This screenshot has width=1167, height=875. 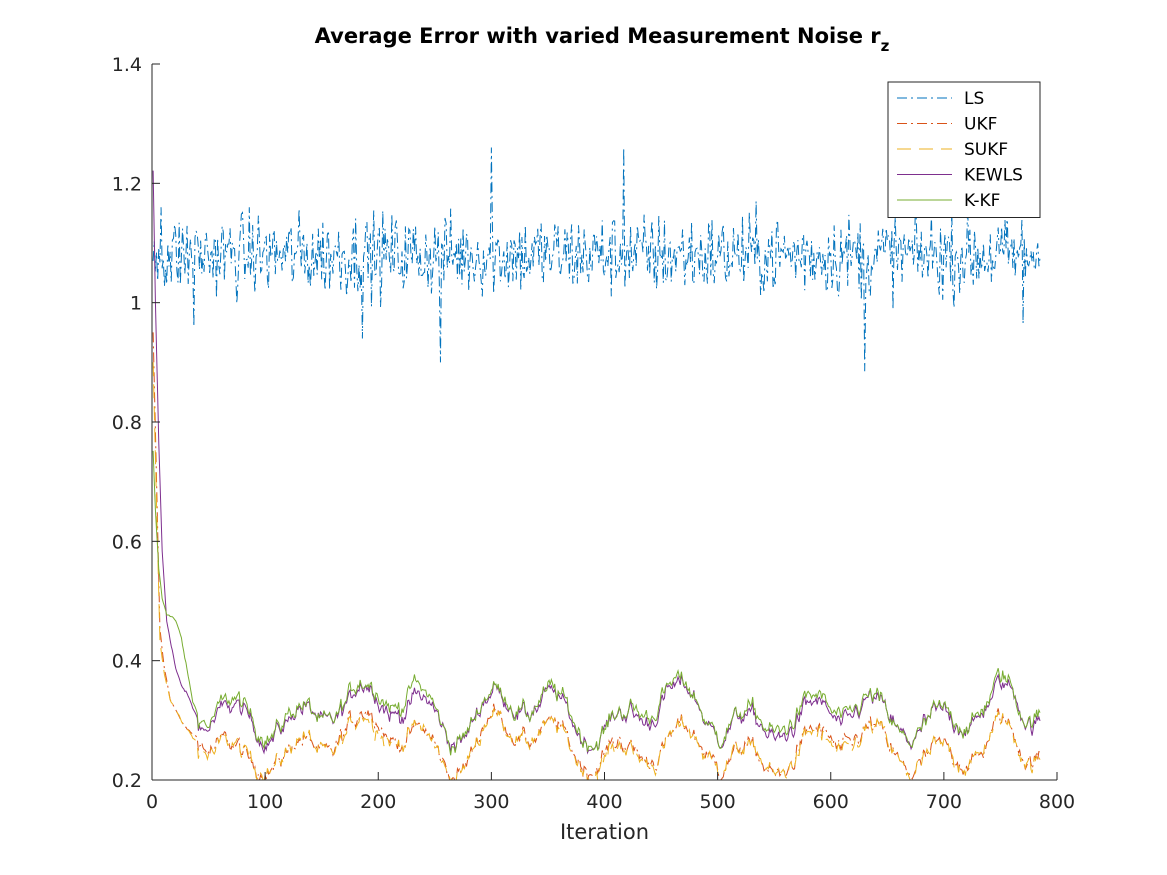 I want to click on legend: LS UKF SUKF KEWLS K-KF, so click(x=964, y=149).